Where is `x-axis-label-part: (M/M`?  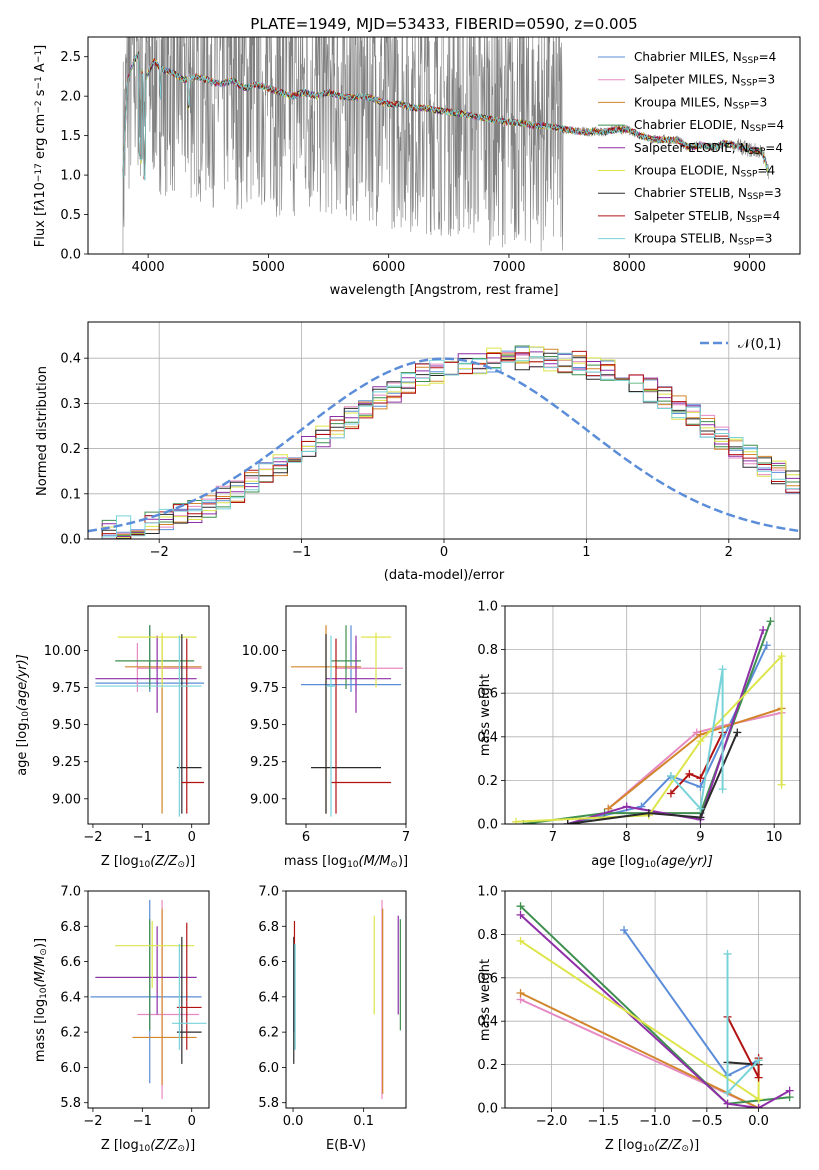 x-axis-label-part: (M/M is located at coordinates (375, 861).